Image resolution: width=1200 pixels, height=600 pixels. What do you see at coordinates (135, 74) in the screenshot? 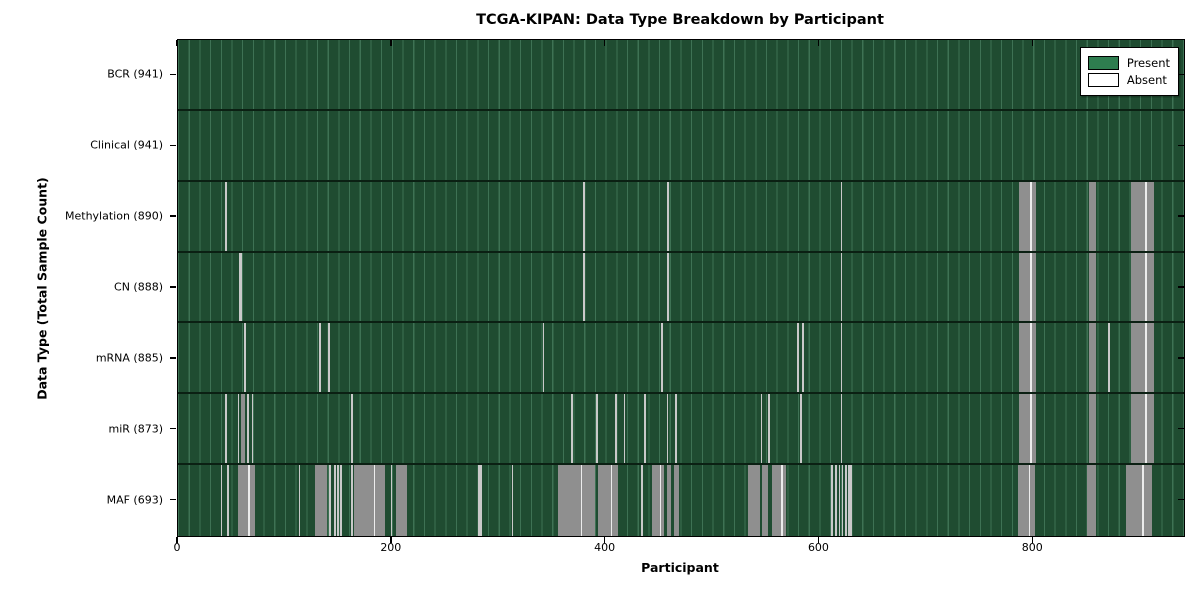
I see `y-tick-label-bcr: BCR (941)` at bounding box center [135, 74].